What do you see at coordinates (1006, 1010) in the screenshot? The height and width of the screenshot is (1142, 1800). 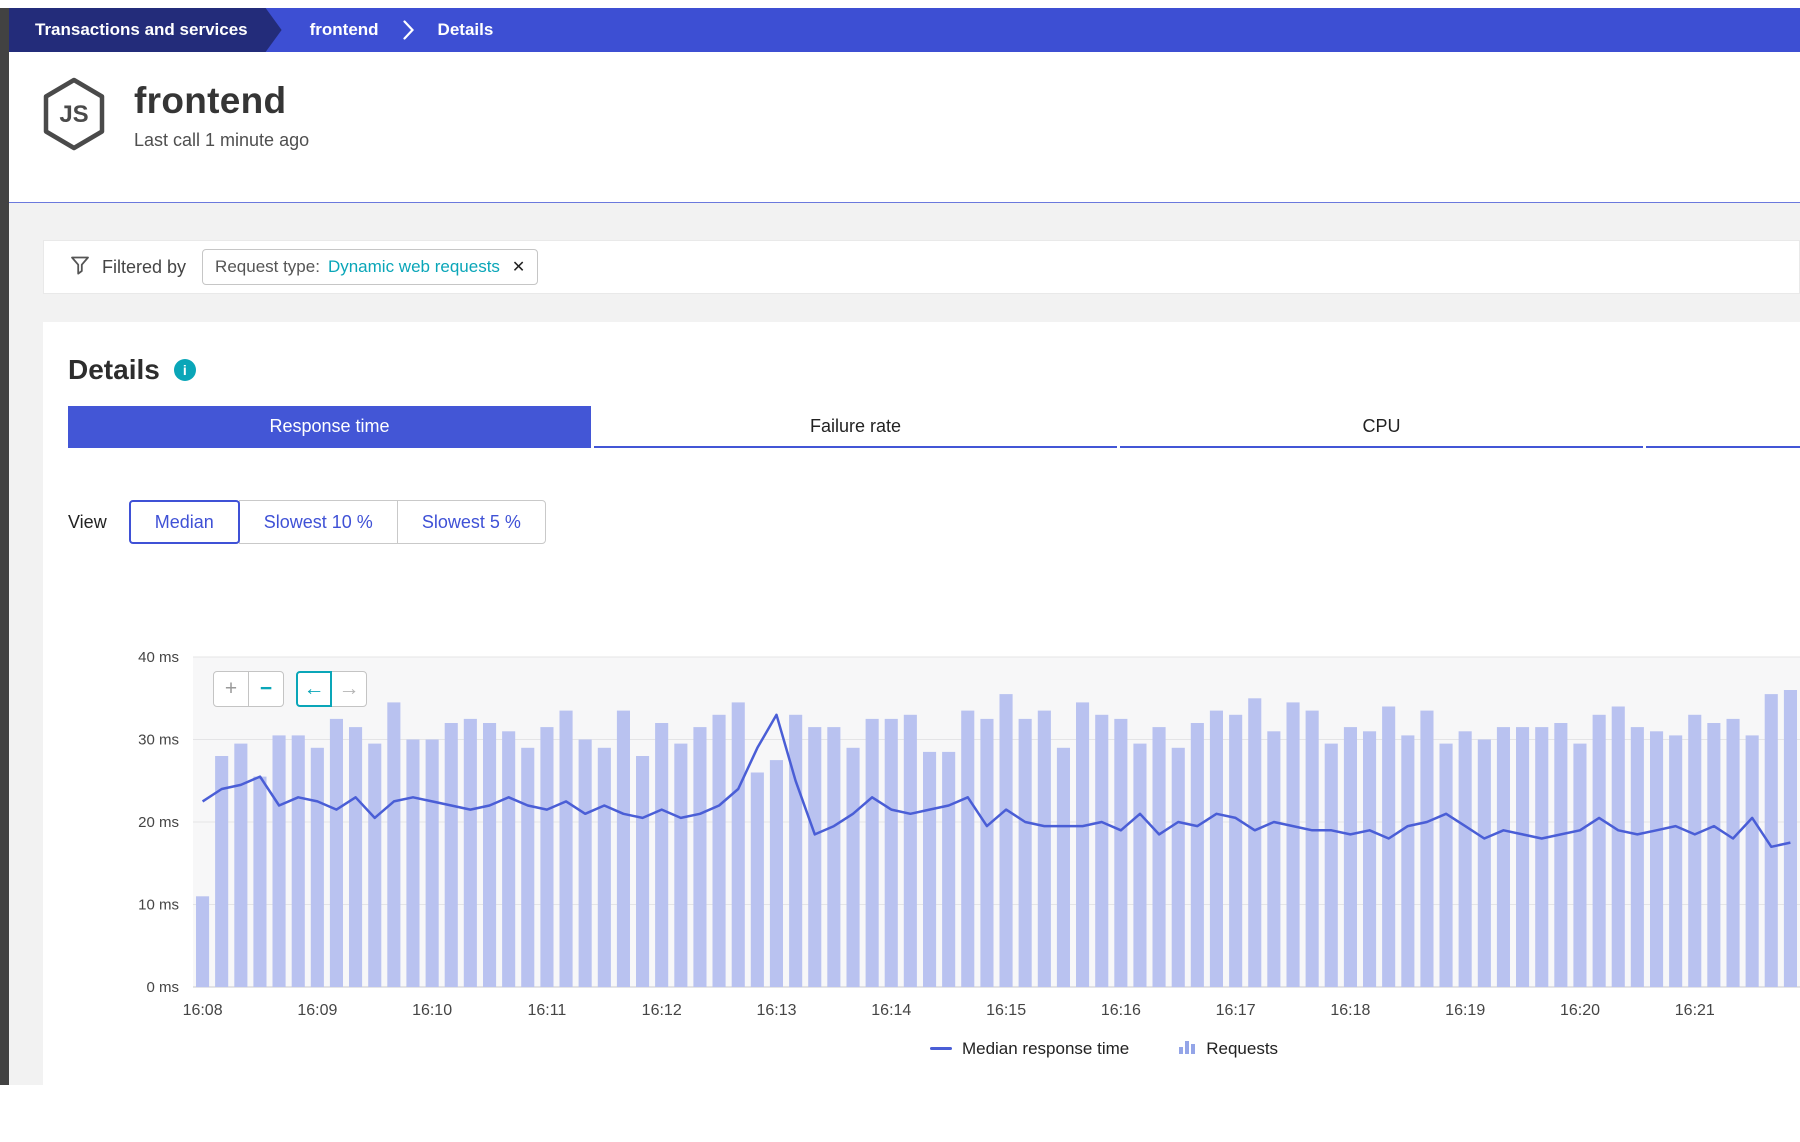 I see `svg-text: 16:15` at bounding box center [1006, 1010].